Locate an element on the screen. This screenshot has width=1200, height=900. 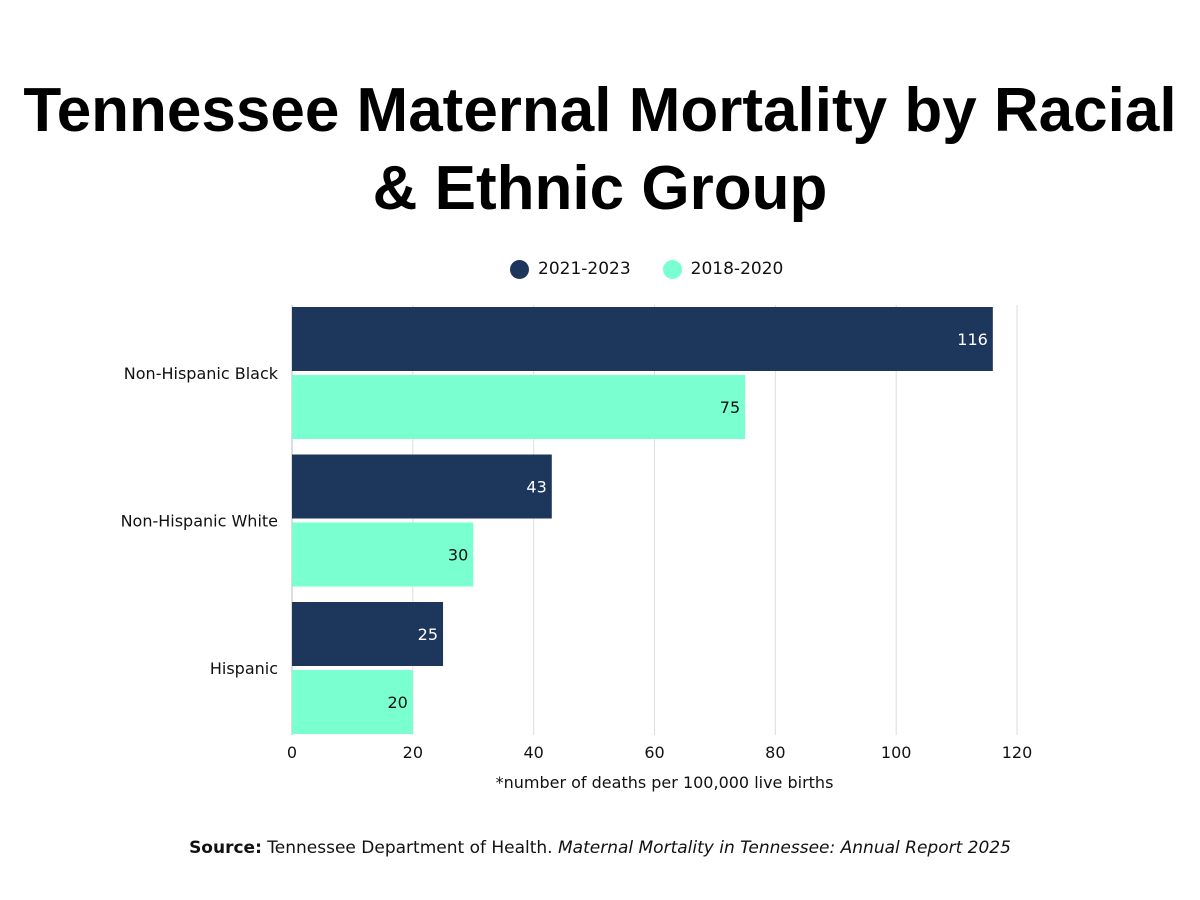
legend: 2021-2023 2018-2020 is located at coordinates (662, 269).